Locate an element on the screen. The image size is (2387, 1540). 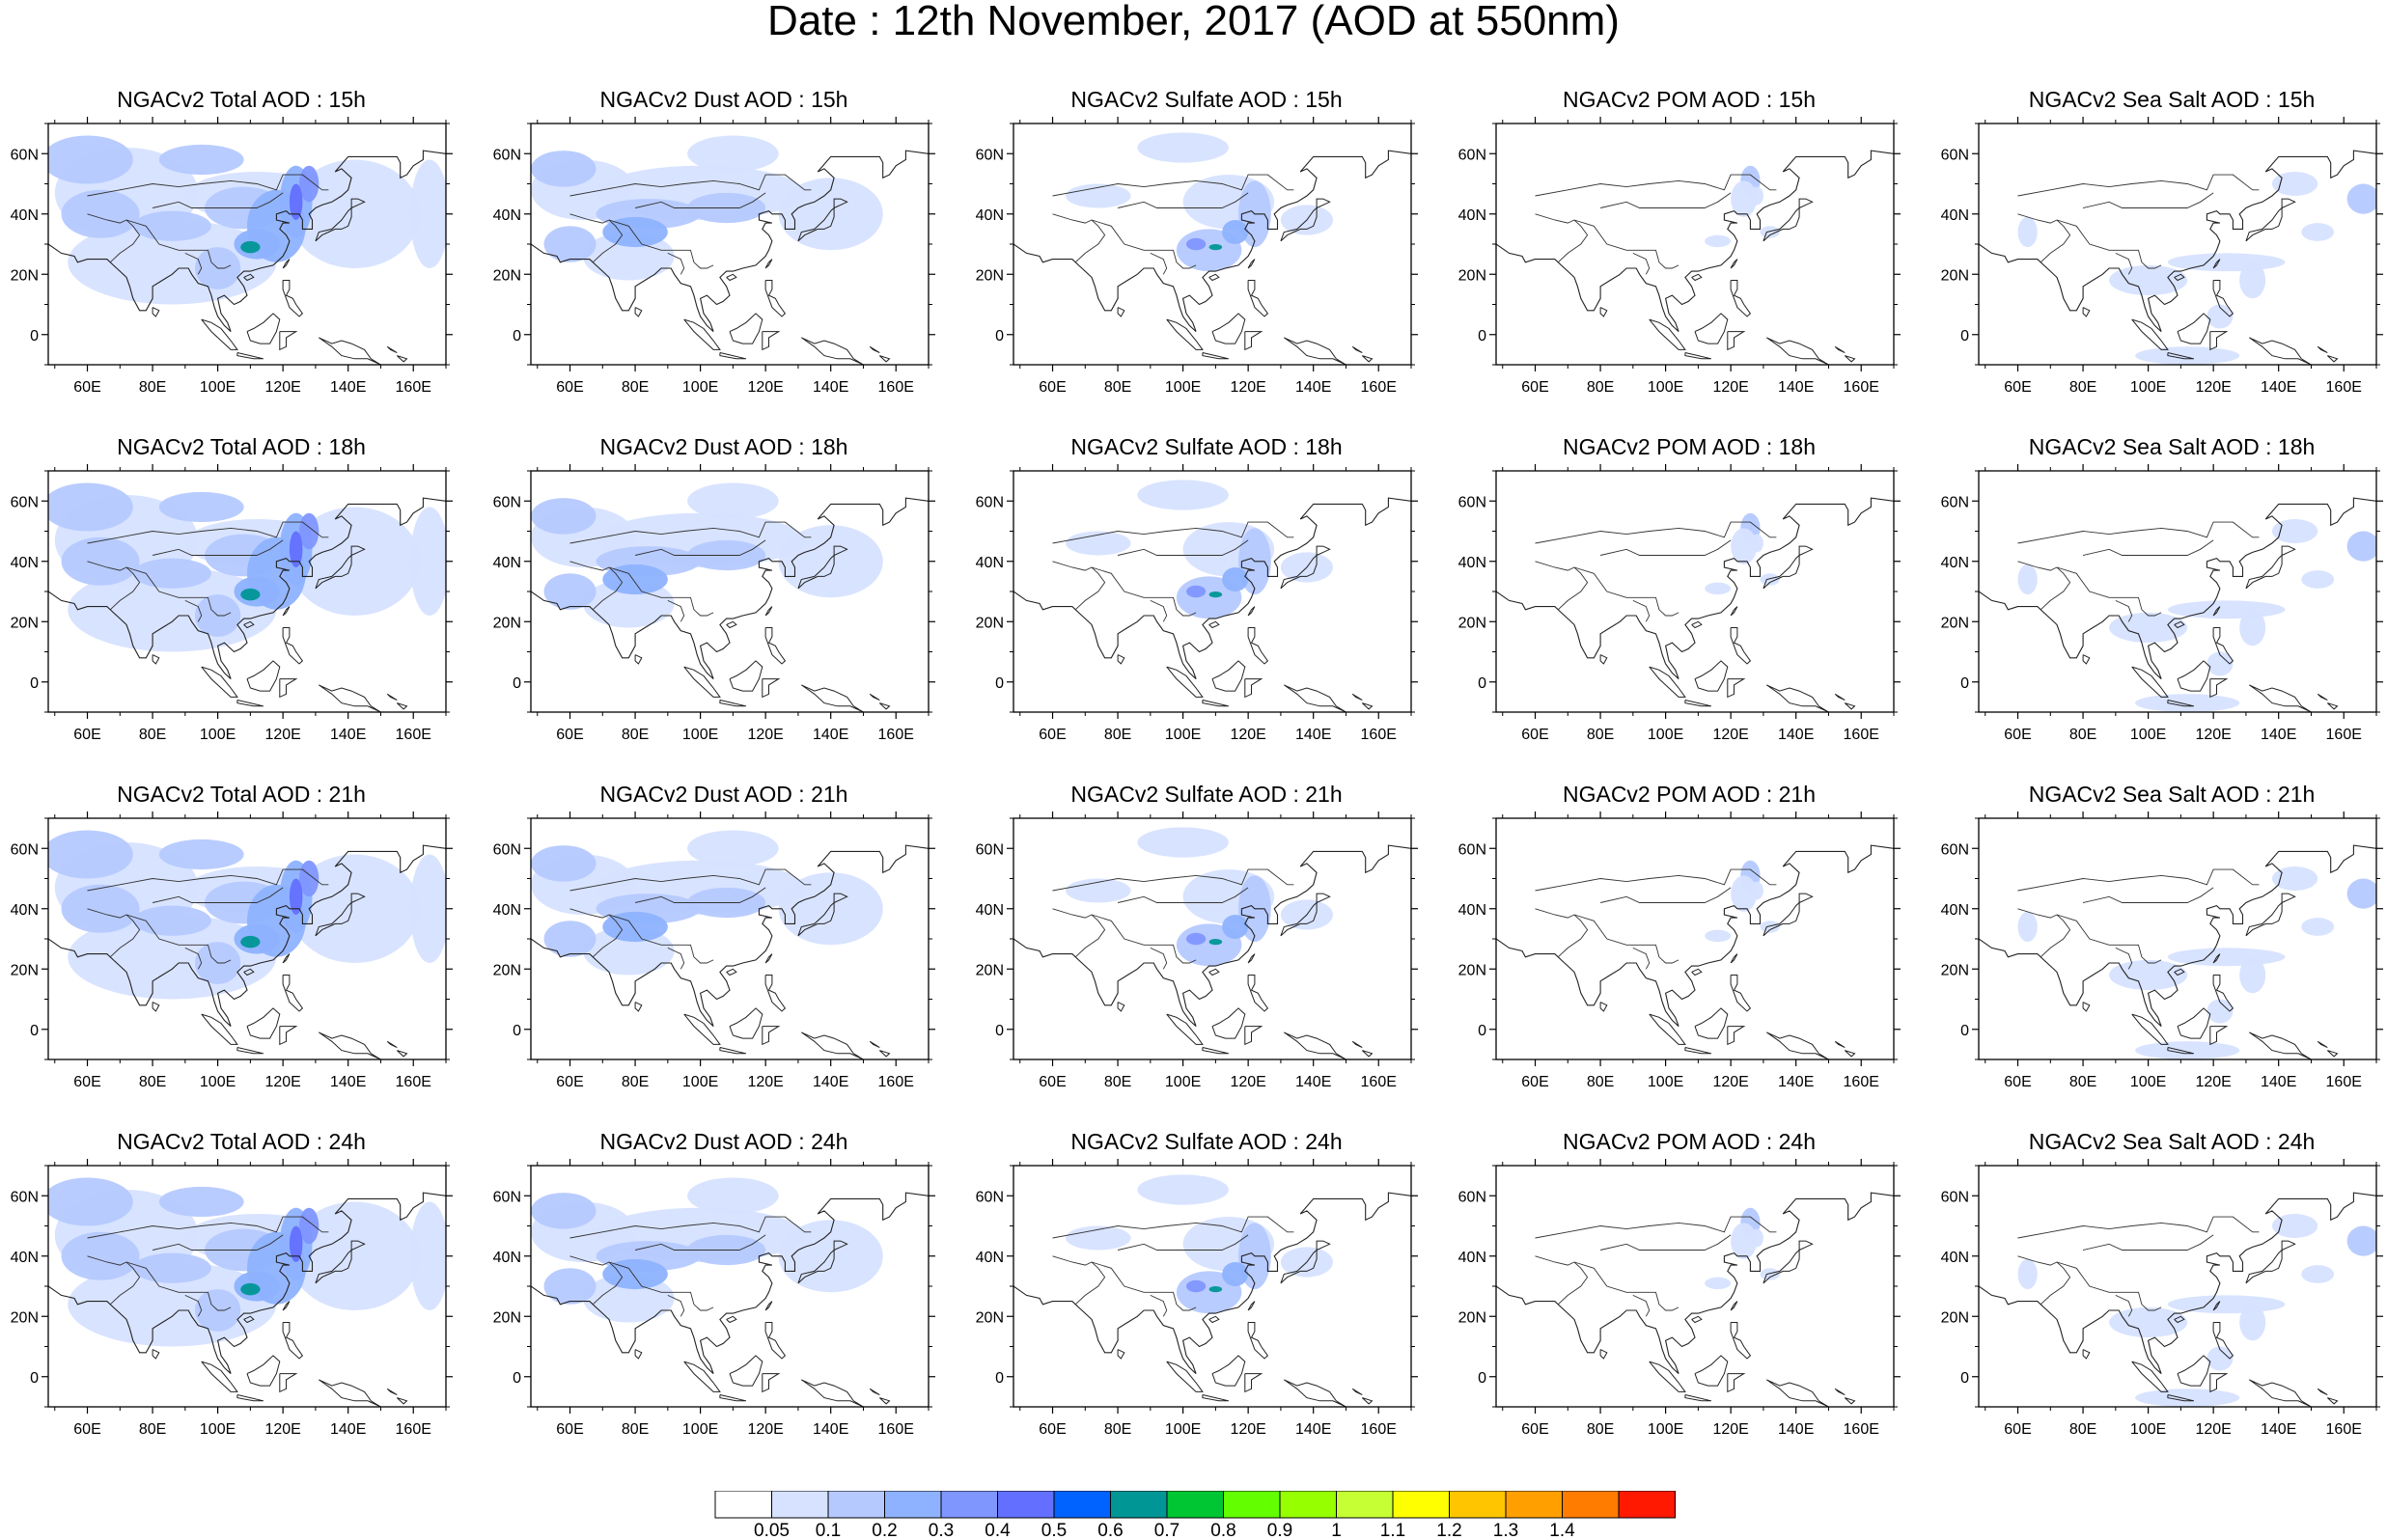
lat-tick-label: 20N is located at coordinates (1955, 970).